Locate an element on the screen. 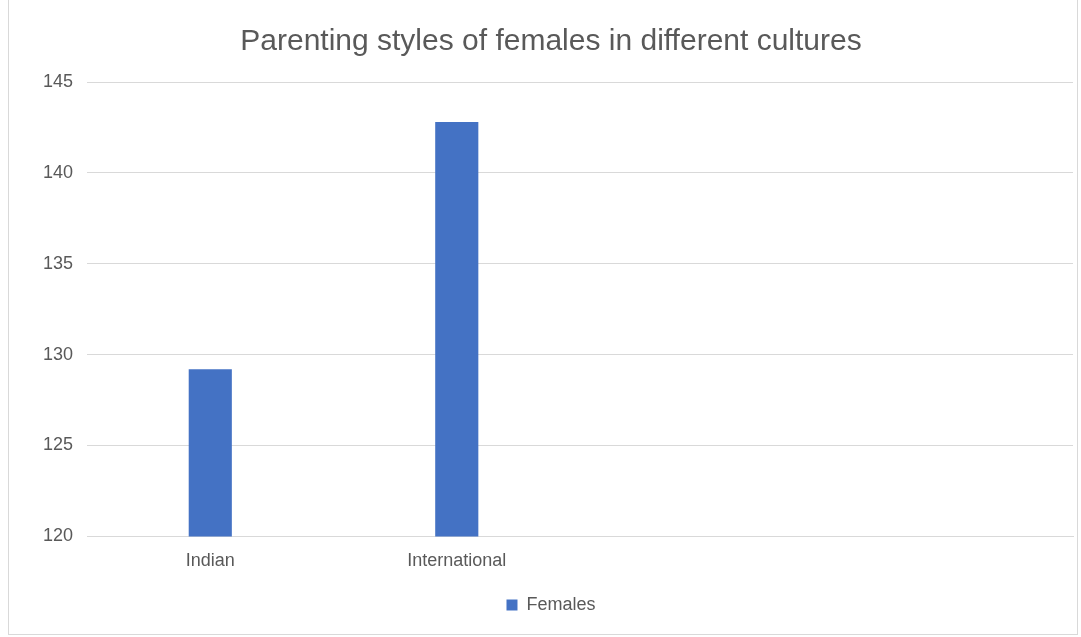  x-tick-label: International is located at coordinates (457, 560).